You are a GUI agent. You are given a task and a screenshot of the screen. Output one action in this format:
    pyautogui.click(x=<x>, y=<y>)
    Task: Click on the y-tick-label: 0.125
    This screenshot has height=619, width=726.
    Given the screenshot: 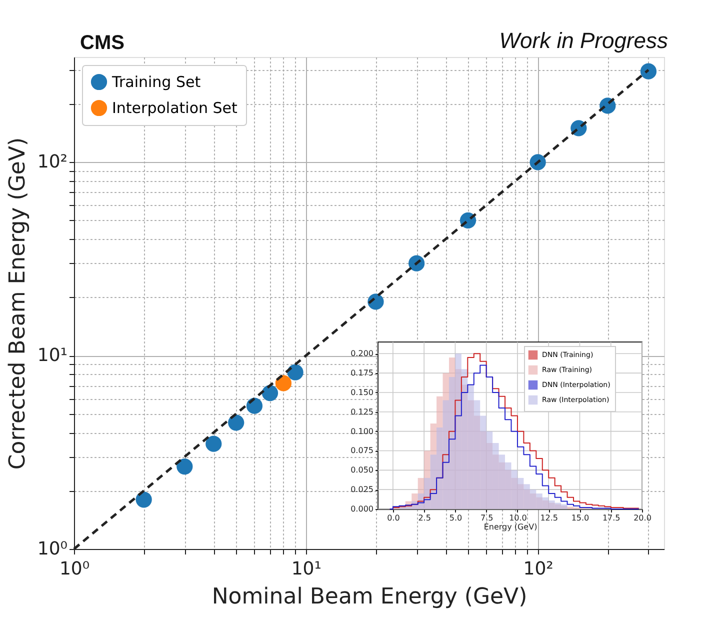 What is the action you would take?
    pyautogui.click(x=362, y=411)
    